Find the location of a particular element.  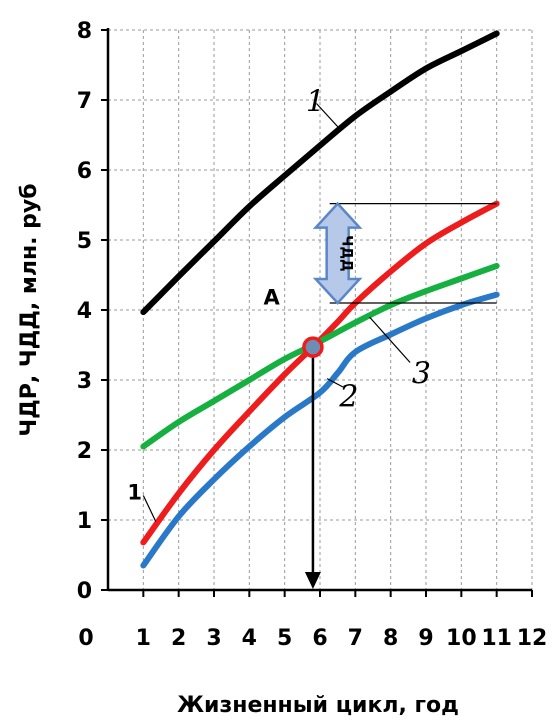

y-axis-title: ЧДР, ЧДД, млн. руб is located at coordinates (29, 309).